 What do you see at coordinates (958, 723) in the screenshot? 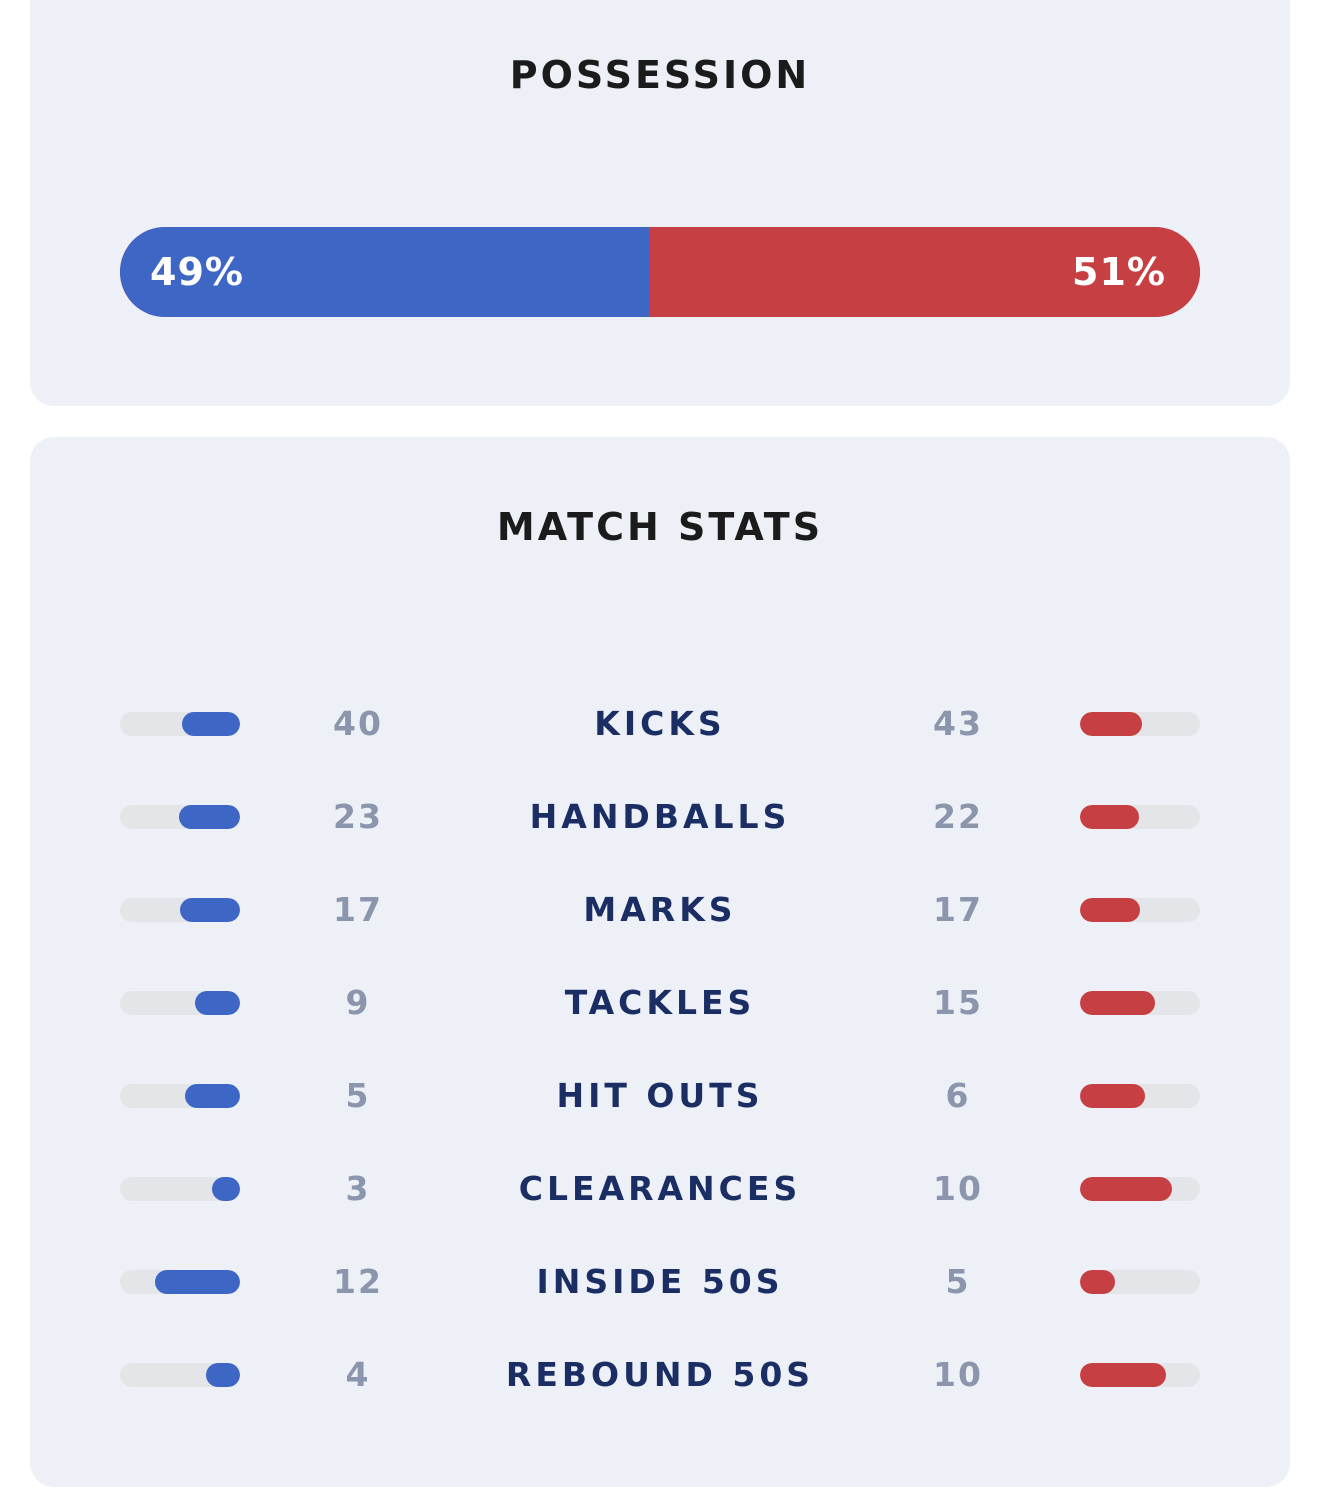
I see `away-stat-value: 43` at bounding box center [958, 723].